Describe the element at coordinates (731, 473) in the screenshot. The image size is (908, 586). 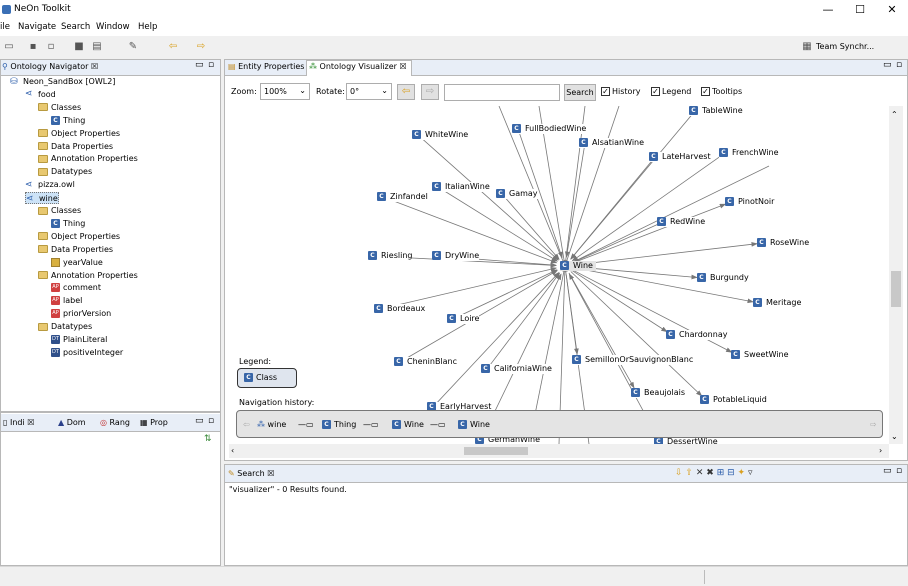
I see `collapse-icon: ⊟` at that location.